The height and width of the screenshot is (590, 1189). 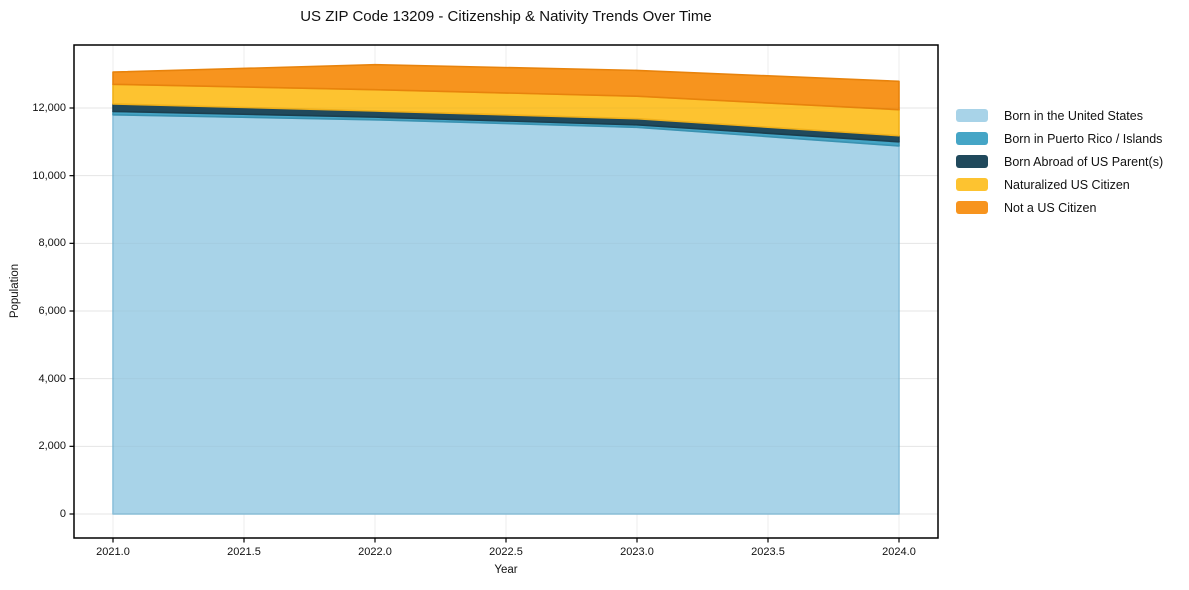 I want to click on legend-label: Born in Puerto Rico / Islands, so click(x=1083, y=138).